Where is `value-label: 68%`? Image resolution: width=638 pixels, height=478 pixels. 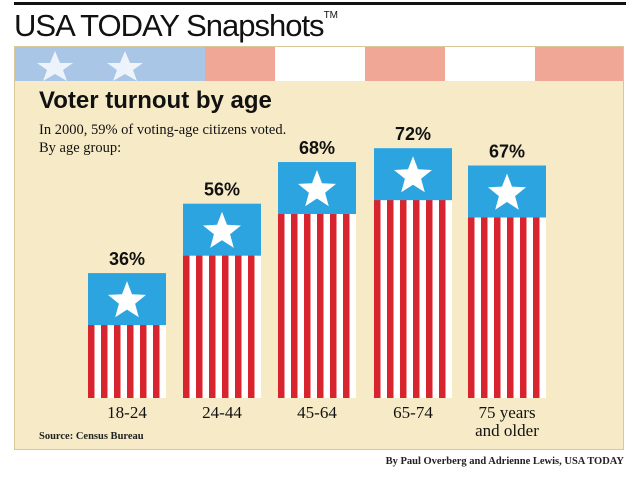 value-label: 68% is located at coordinates (317, 148).